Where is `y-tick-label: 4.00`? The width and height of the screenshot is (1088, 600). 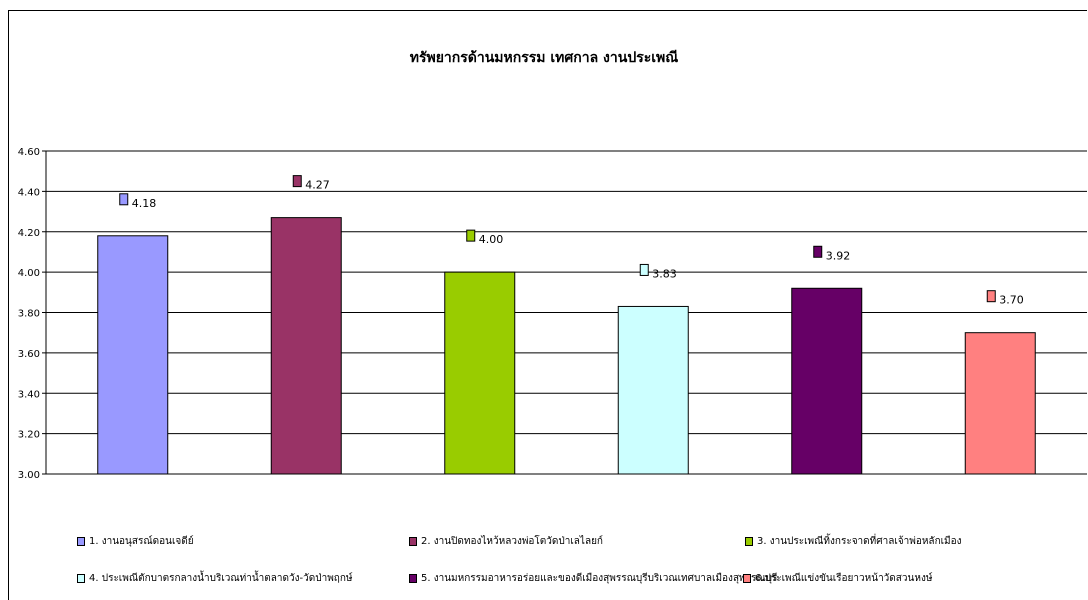 y-tick-label: 4.00 is located at coordinates (29, 273).